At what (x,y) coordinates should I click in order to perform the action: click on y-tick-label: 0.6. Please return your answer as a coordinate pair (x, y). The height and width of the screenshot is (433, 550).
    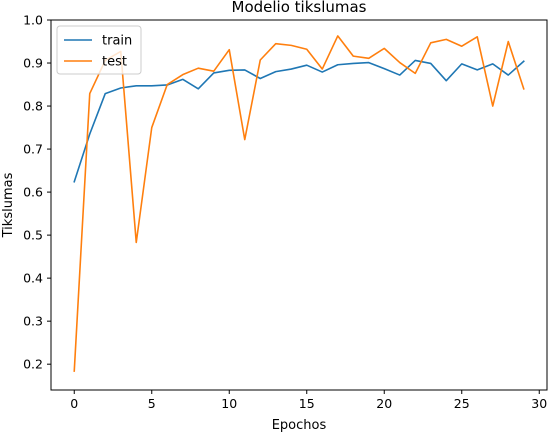
    Looking at the image, I should click on (33, 192).